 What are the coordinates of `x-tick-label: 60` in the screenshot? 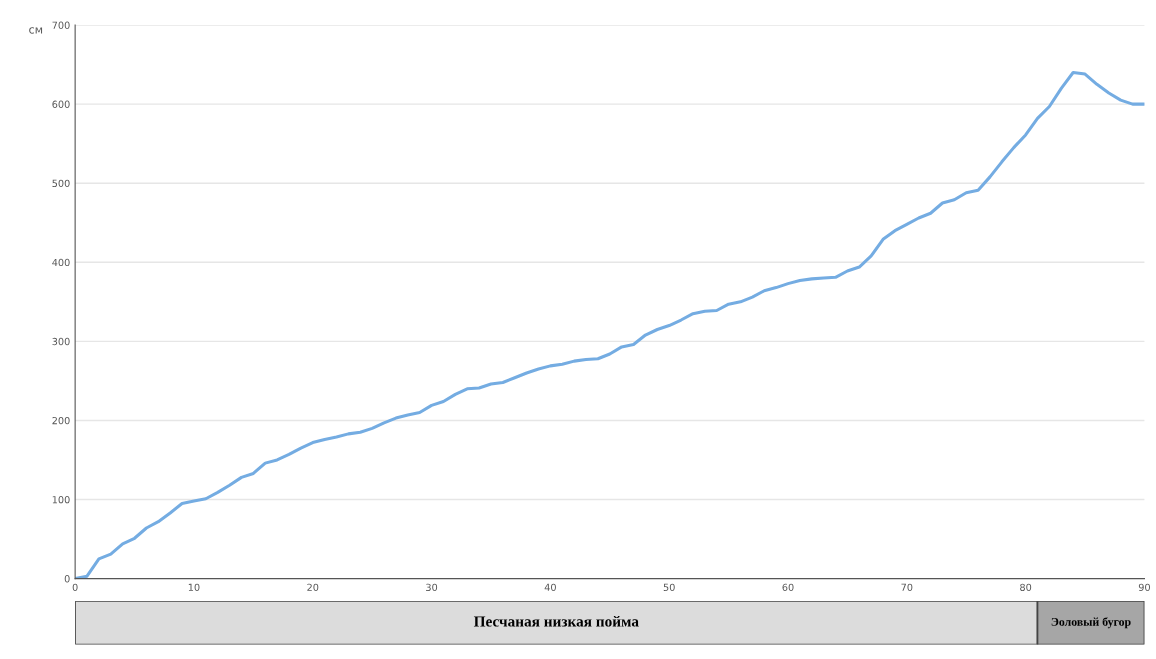 It's located at (788, 587).